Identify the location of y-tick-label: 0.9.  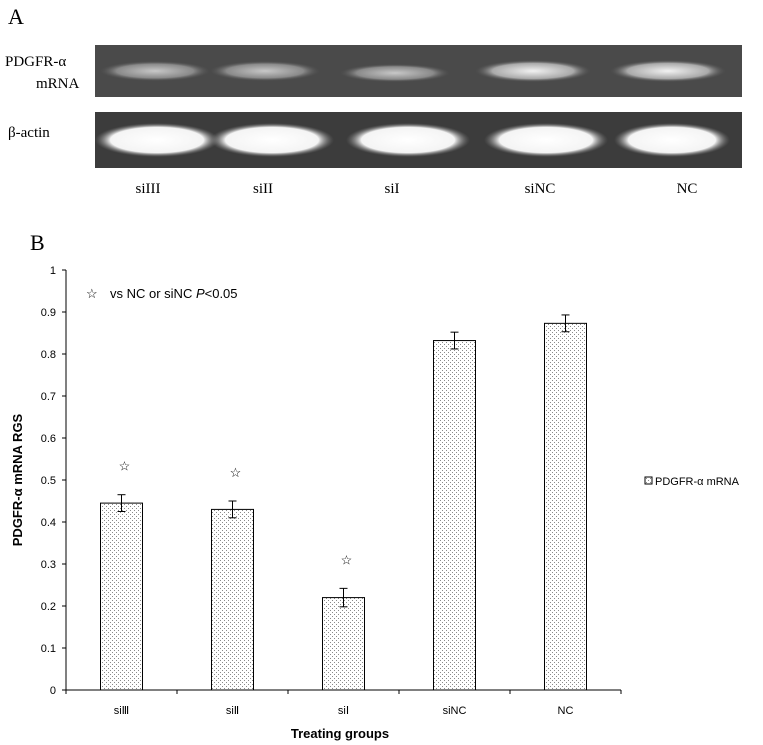
(48, 313).